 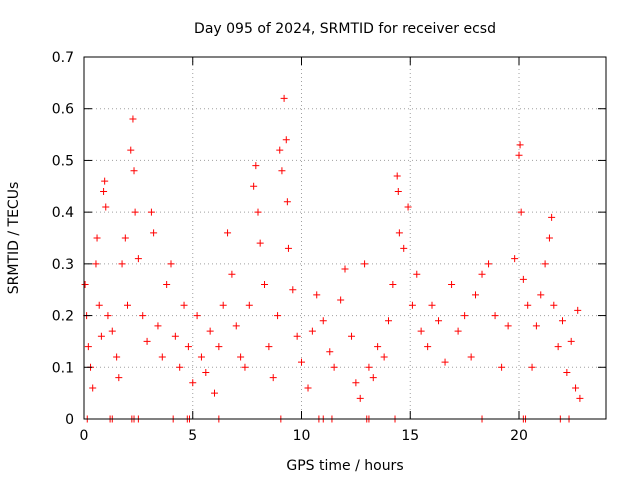 What do you see at coordinates (192, 436) in the screenshot?
I see `x-tick-label: 5` at bounding box center [192, 436].